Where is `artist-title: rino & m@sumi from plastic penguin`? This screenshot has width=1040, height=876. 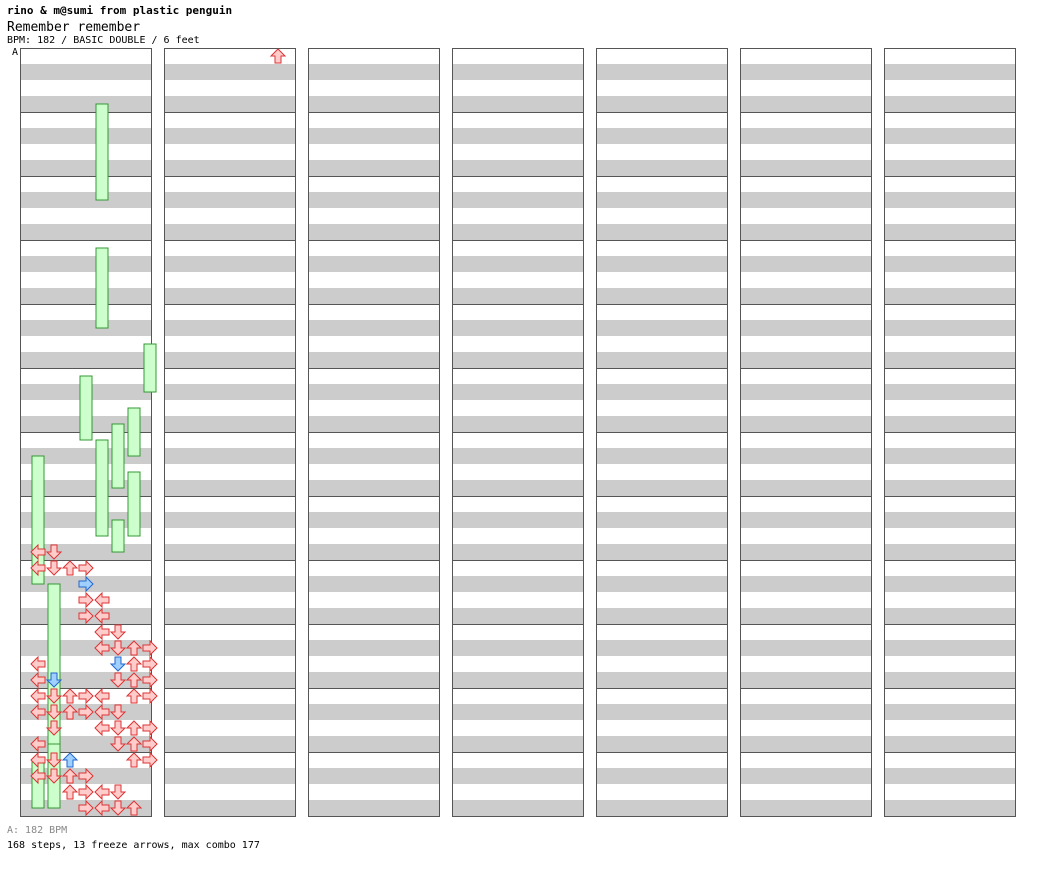
artist-title: rino & m@sumi from plastic penguin is located at coordinates (120, 10).